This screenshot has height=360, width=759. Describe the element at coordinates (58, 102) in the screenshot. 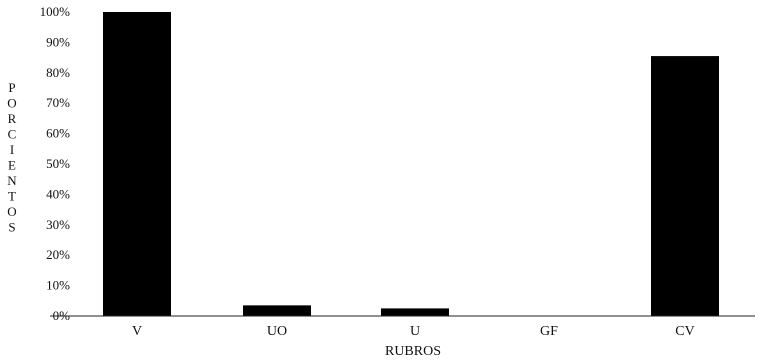

I see `y-tick-label: 70%` at that location.